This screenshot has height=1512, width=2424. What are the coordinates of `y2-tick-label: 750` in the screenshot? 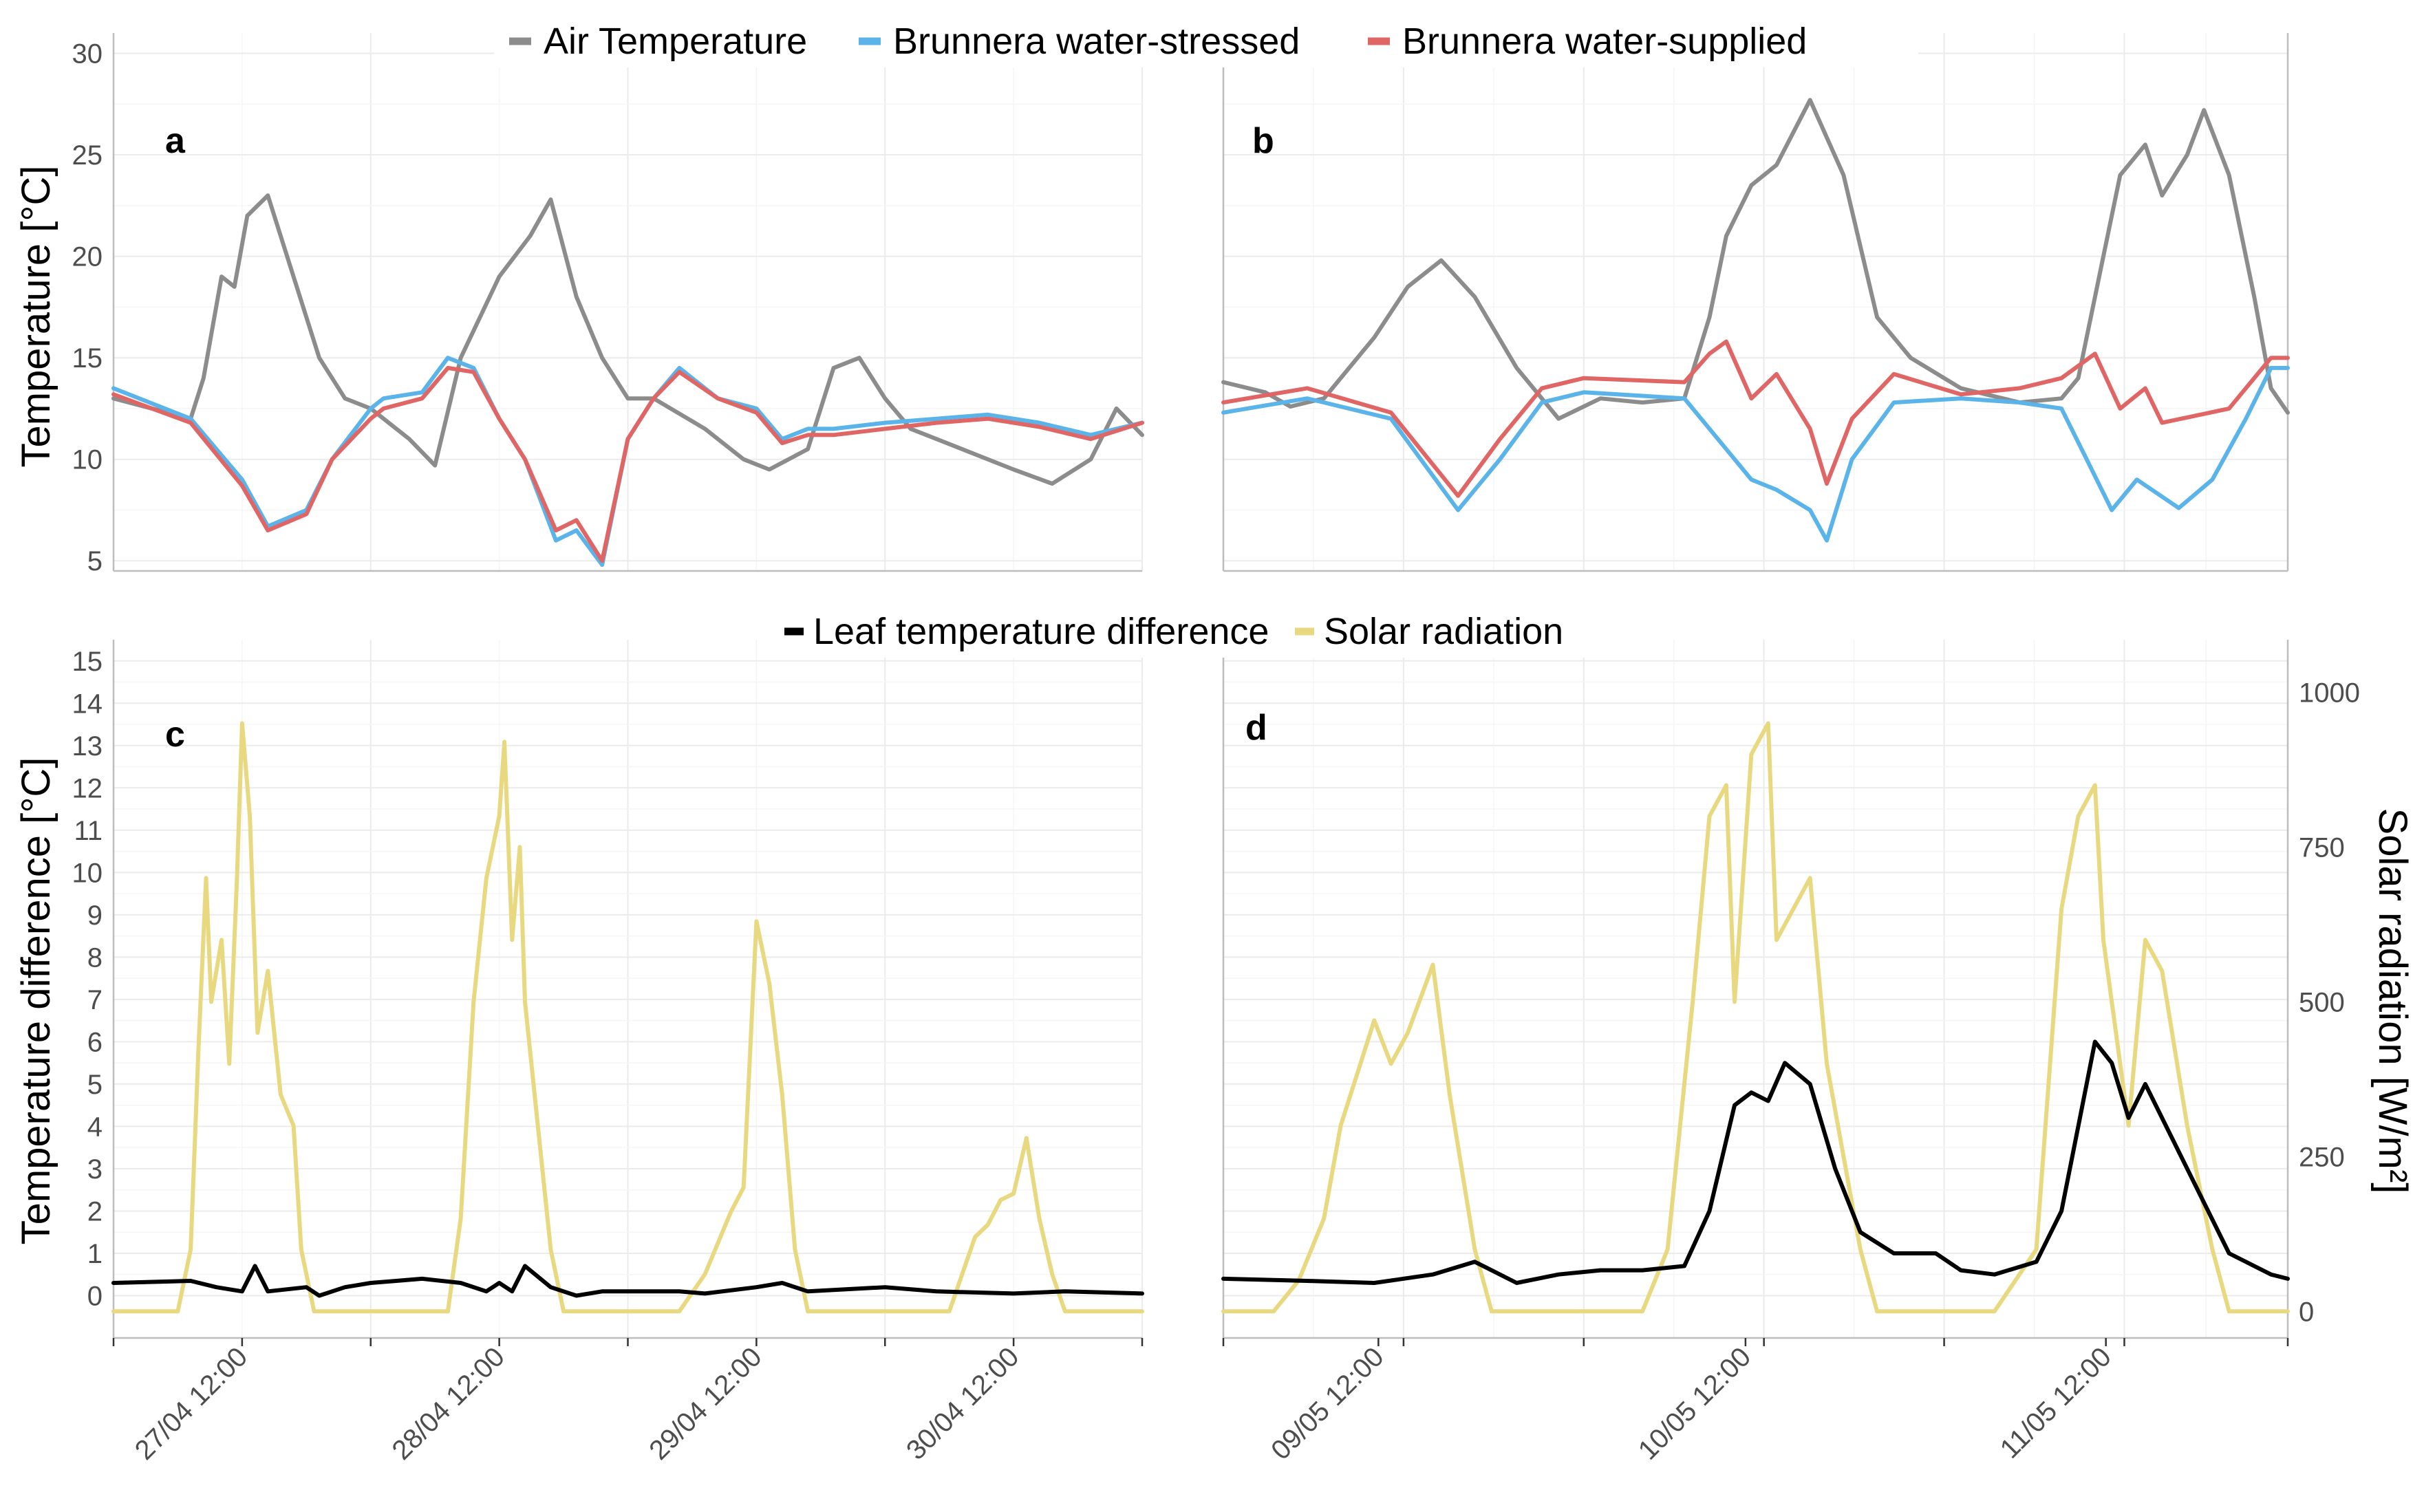 It's located at (2322, 847).